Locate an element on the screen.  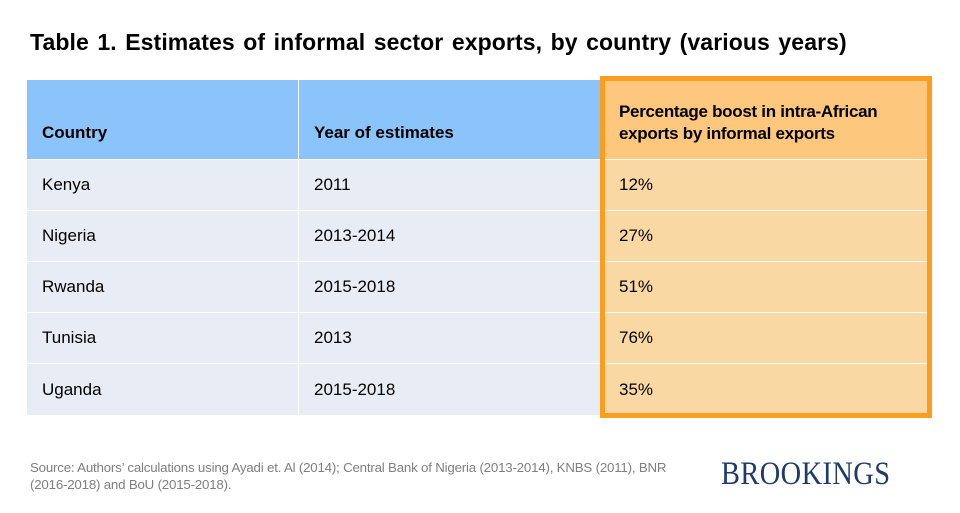
cell-country: Uganda is located at coordinates (162, 389).